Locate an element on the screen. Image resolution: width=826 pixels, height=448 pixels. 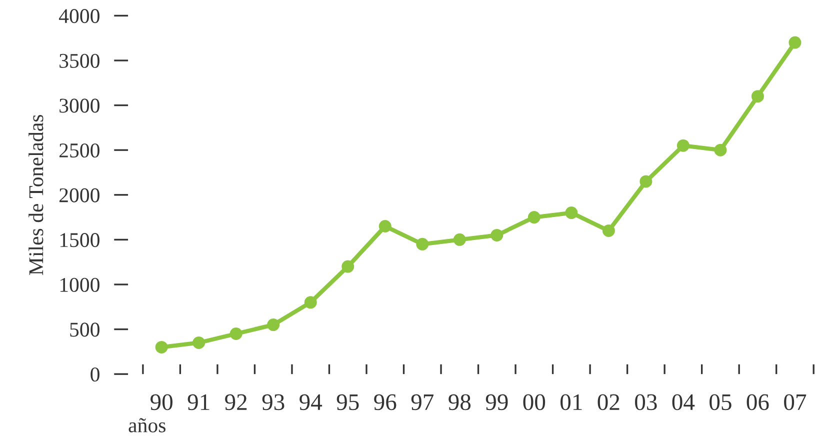
x-tick-label: 07 is located at coordinates (795, 402).